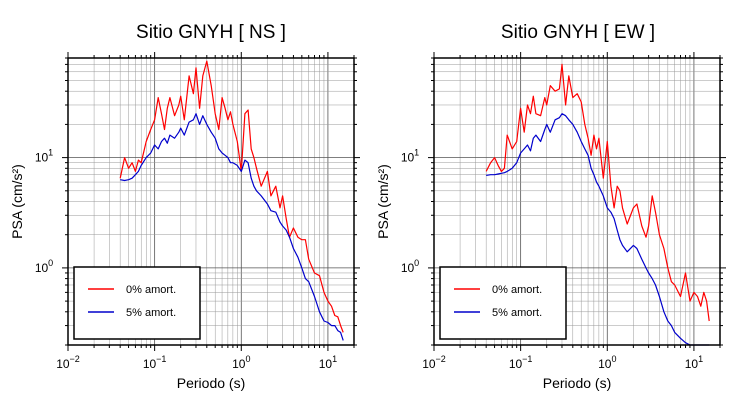 The width and height of the screenshot is (730, 405). I want to click on chart-title: Sitio GNYH [ NS ], so click(211, 32).